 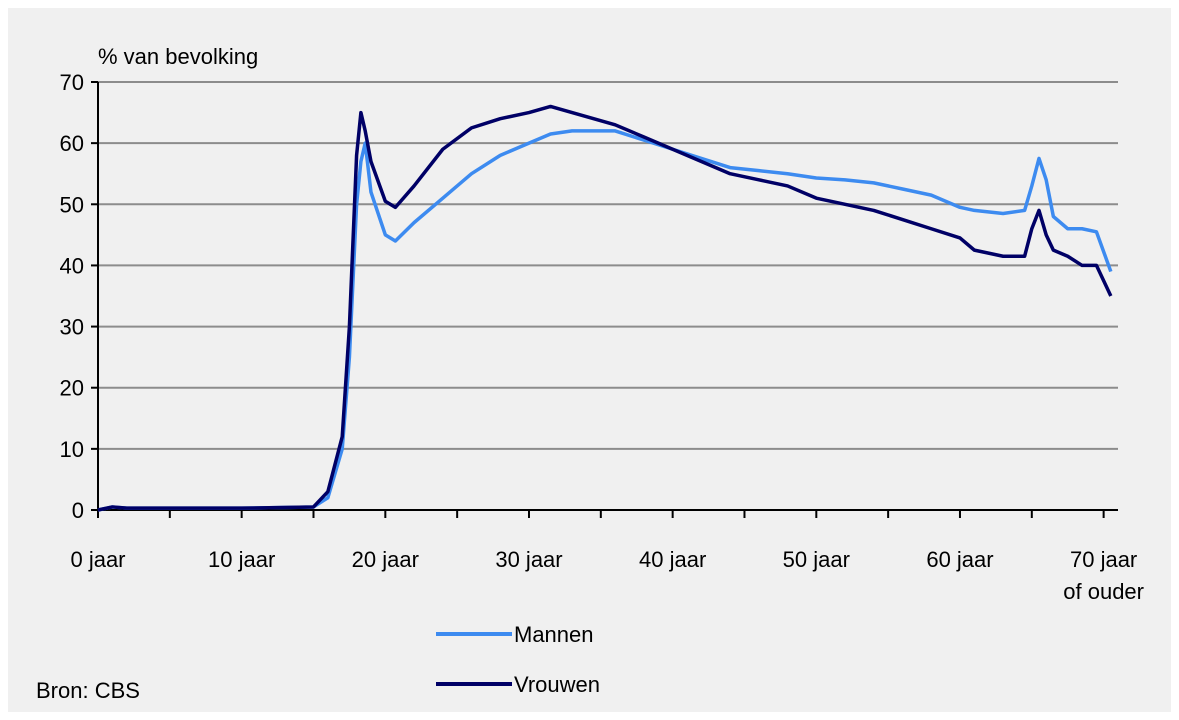 I want to click on y-tick-label: 20, so click(x=72, y=388).